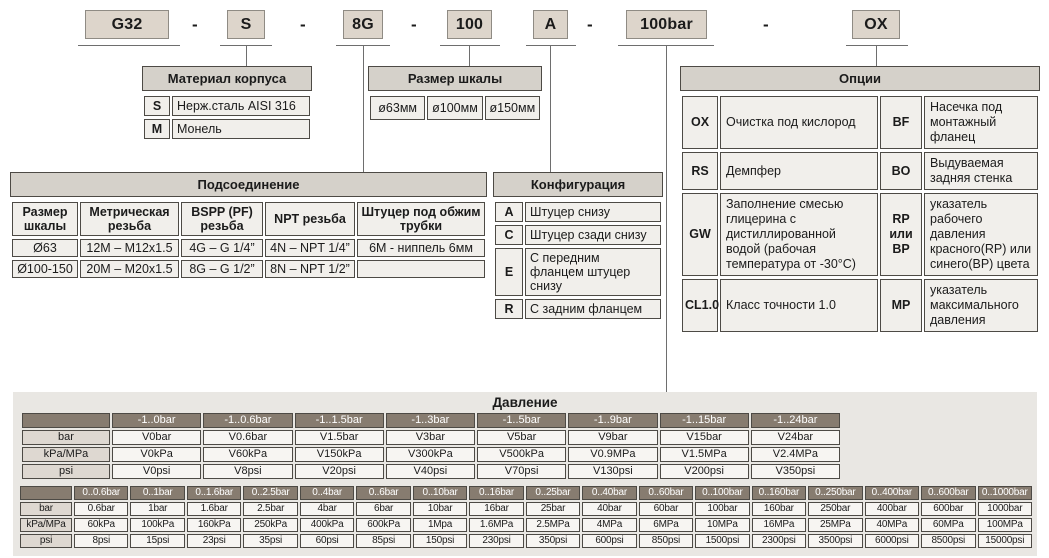  What do you see at coordinates (613, 471) in the screenshot?
I see `cell: V130psi` at bounding box center [613, 471].